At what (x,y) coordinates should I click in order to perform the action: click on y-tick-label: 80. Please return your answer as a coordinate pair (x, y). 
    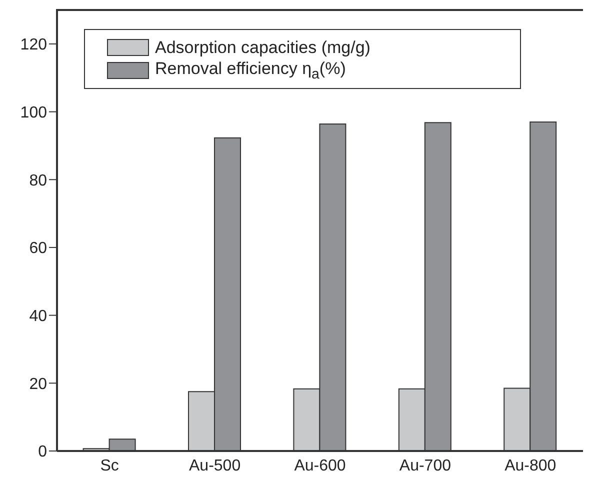
    Looking at the image, I should click on (38, 181).